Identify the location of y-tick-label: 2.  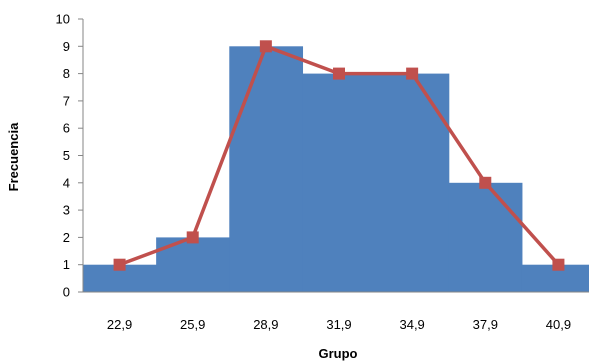
(66, 237).